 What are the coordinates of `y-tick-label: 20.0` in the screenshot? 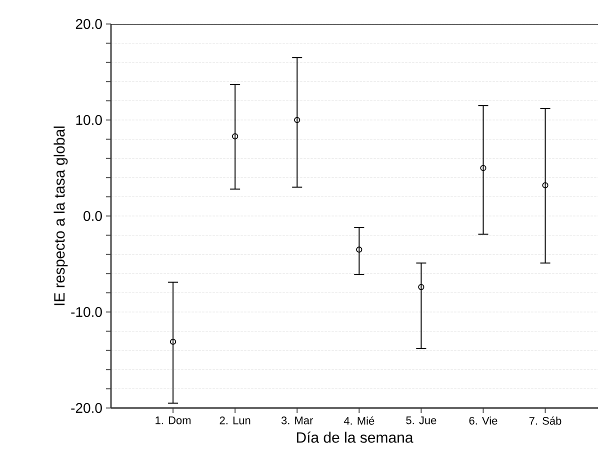 It's located at (89, 24).